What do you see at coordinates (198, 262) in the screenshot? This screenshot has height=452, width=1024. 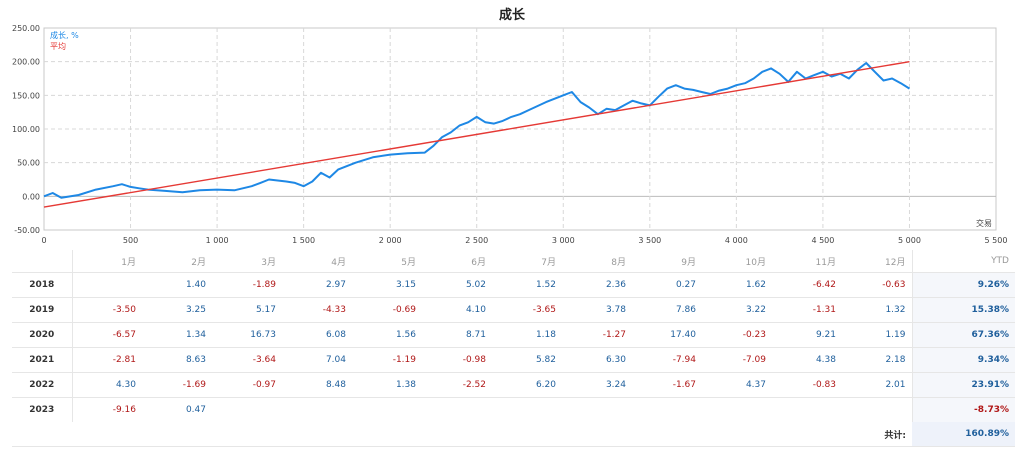 I see `month-header: 2月` at bounding box center [198, 262].